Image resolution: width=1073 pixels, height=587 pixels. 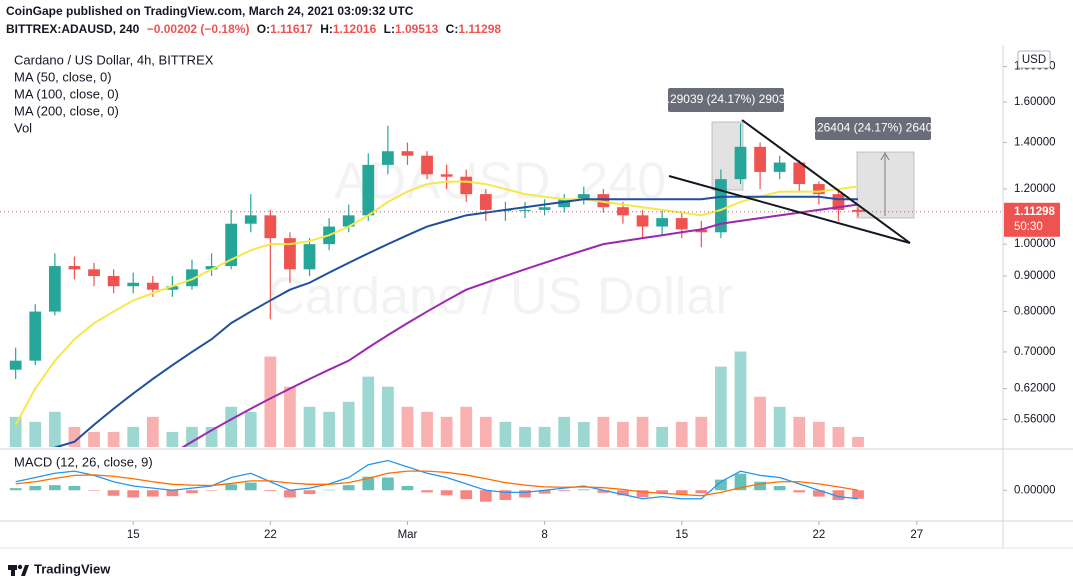 I want to click on last-price-tag, so click(x=1032, y=219).